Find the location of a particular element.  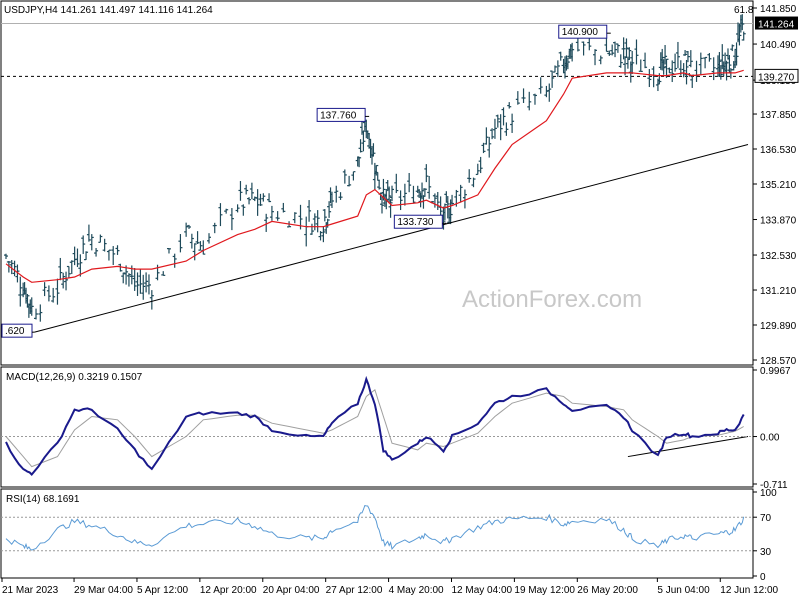

time-tick-label: 26 May 20:00 is located at coordinates (607, 590).